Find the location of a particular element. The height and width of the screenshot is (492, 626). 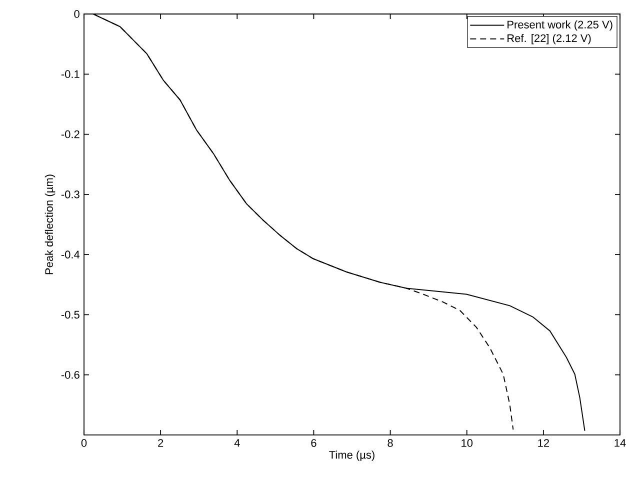

x-tick-label: 4 is located at coordinates (237, 443).